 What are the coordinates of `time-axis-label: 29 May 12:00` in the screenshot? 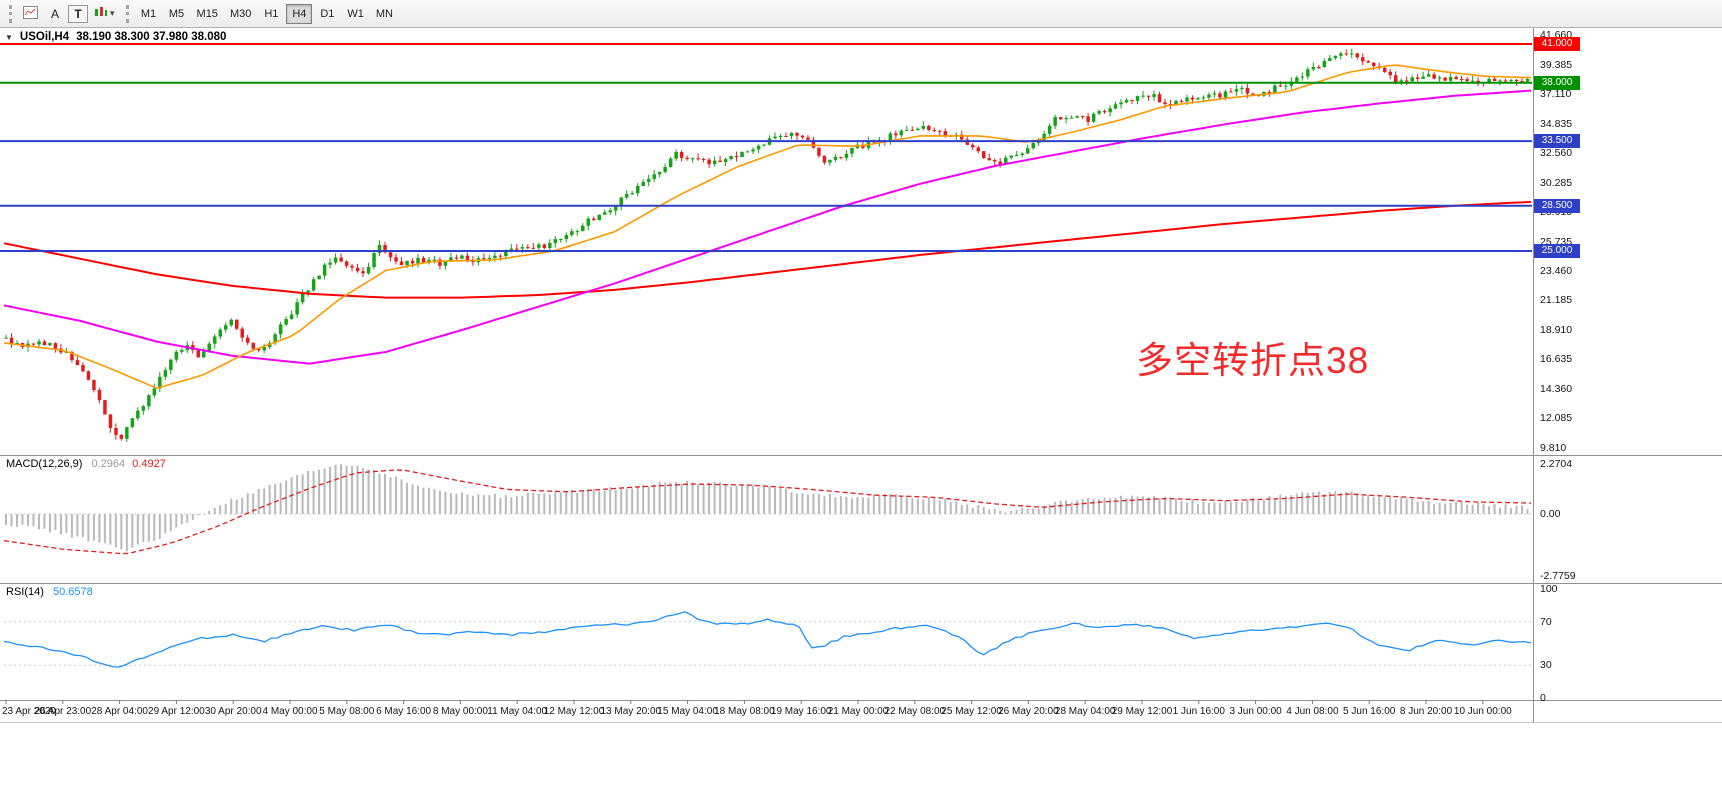 It's located at (1142, 711).